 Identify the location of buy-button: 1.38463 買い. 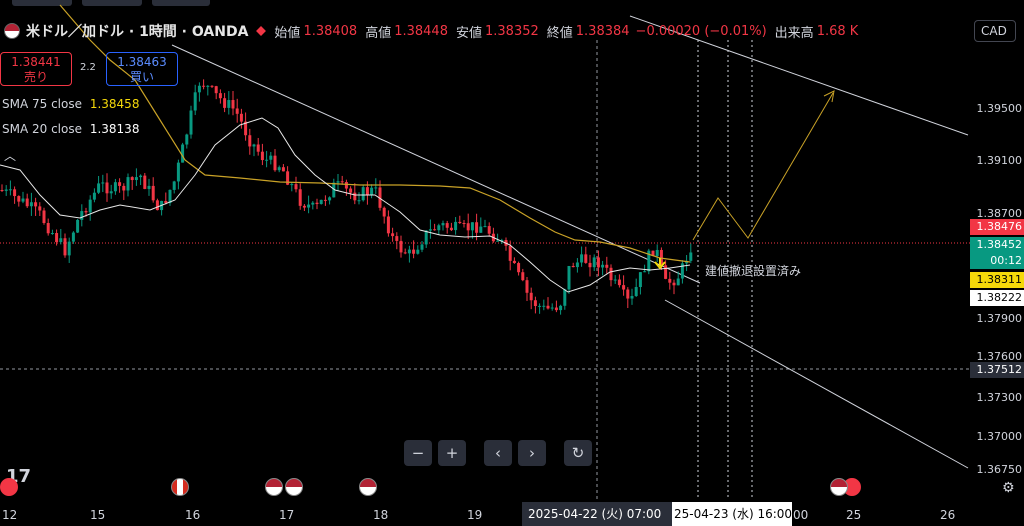
(142, 69).